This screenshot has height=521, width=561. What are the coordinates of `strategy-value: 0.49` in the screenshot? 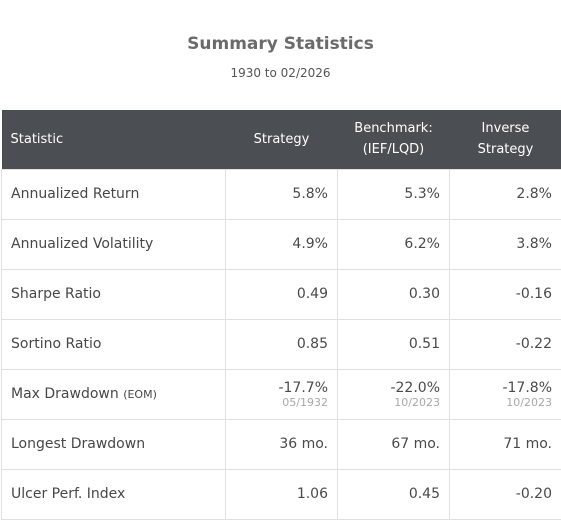 It's located at (281, 294).